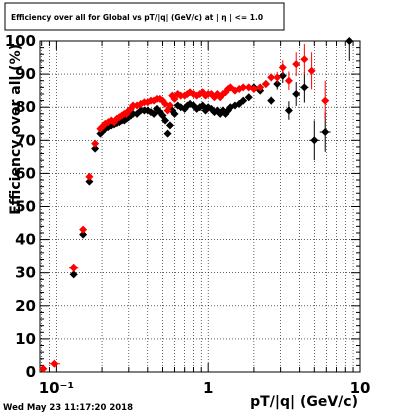 This screenshot has height=414, width=400. Describe the element at coordinates (25, 173) in the screenshot. I see `y-tick-label: 60` at that location.